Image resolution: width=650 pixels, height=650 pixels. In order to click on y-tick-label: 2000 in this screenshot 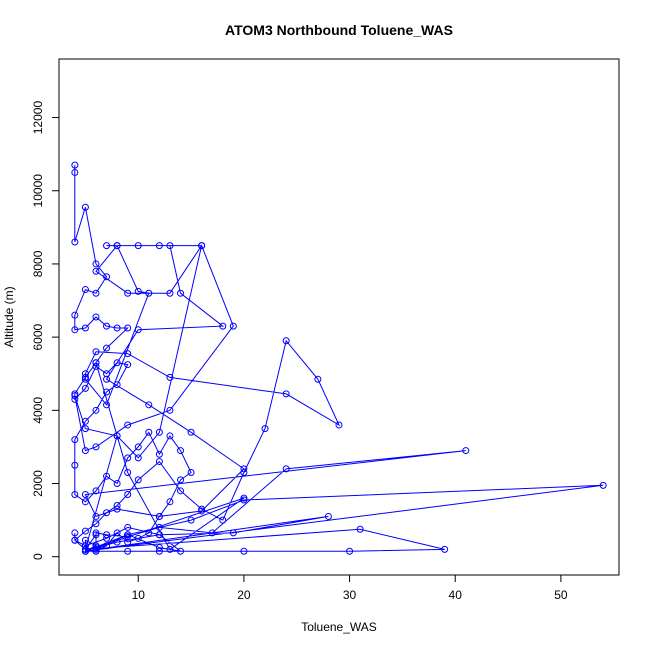, I will do `click(38, 483)`.